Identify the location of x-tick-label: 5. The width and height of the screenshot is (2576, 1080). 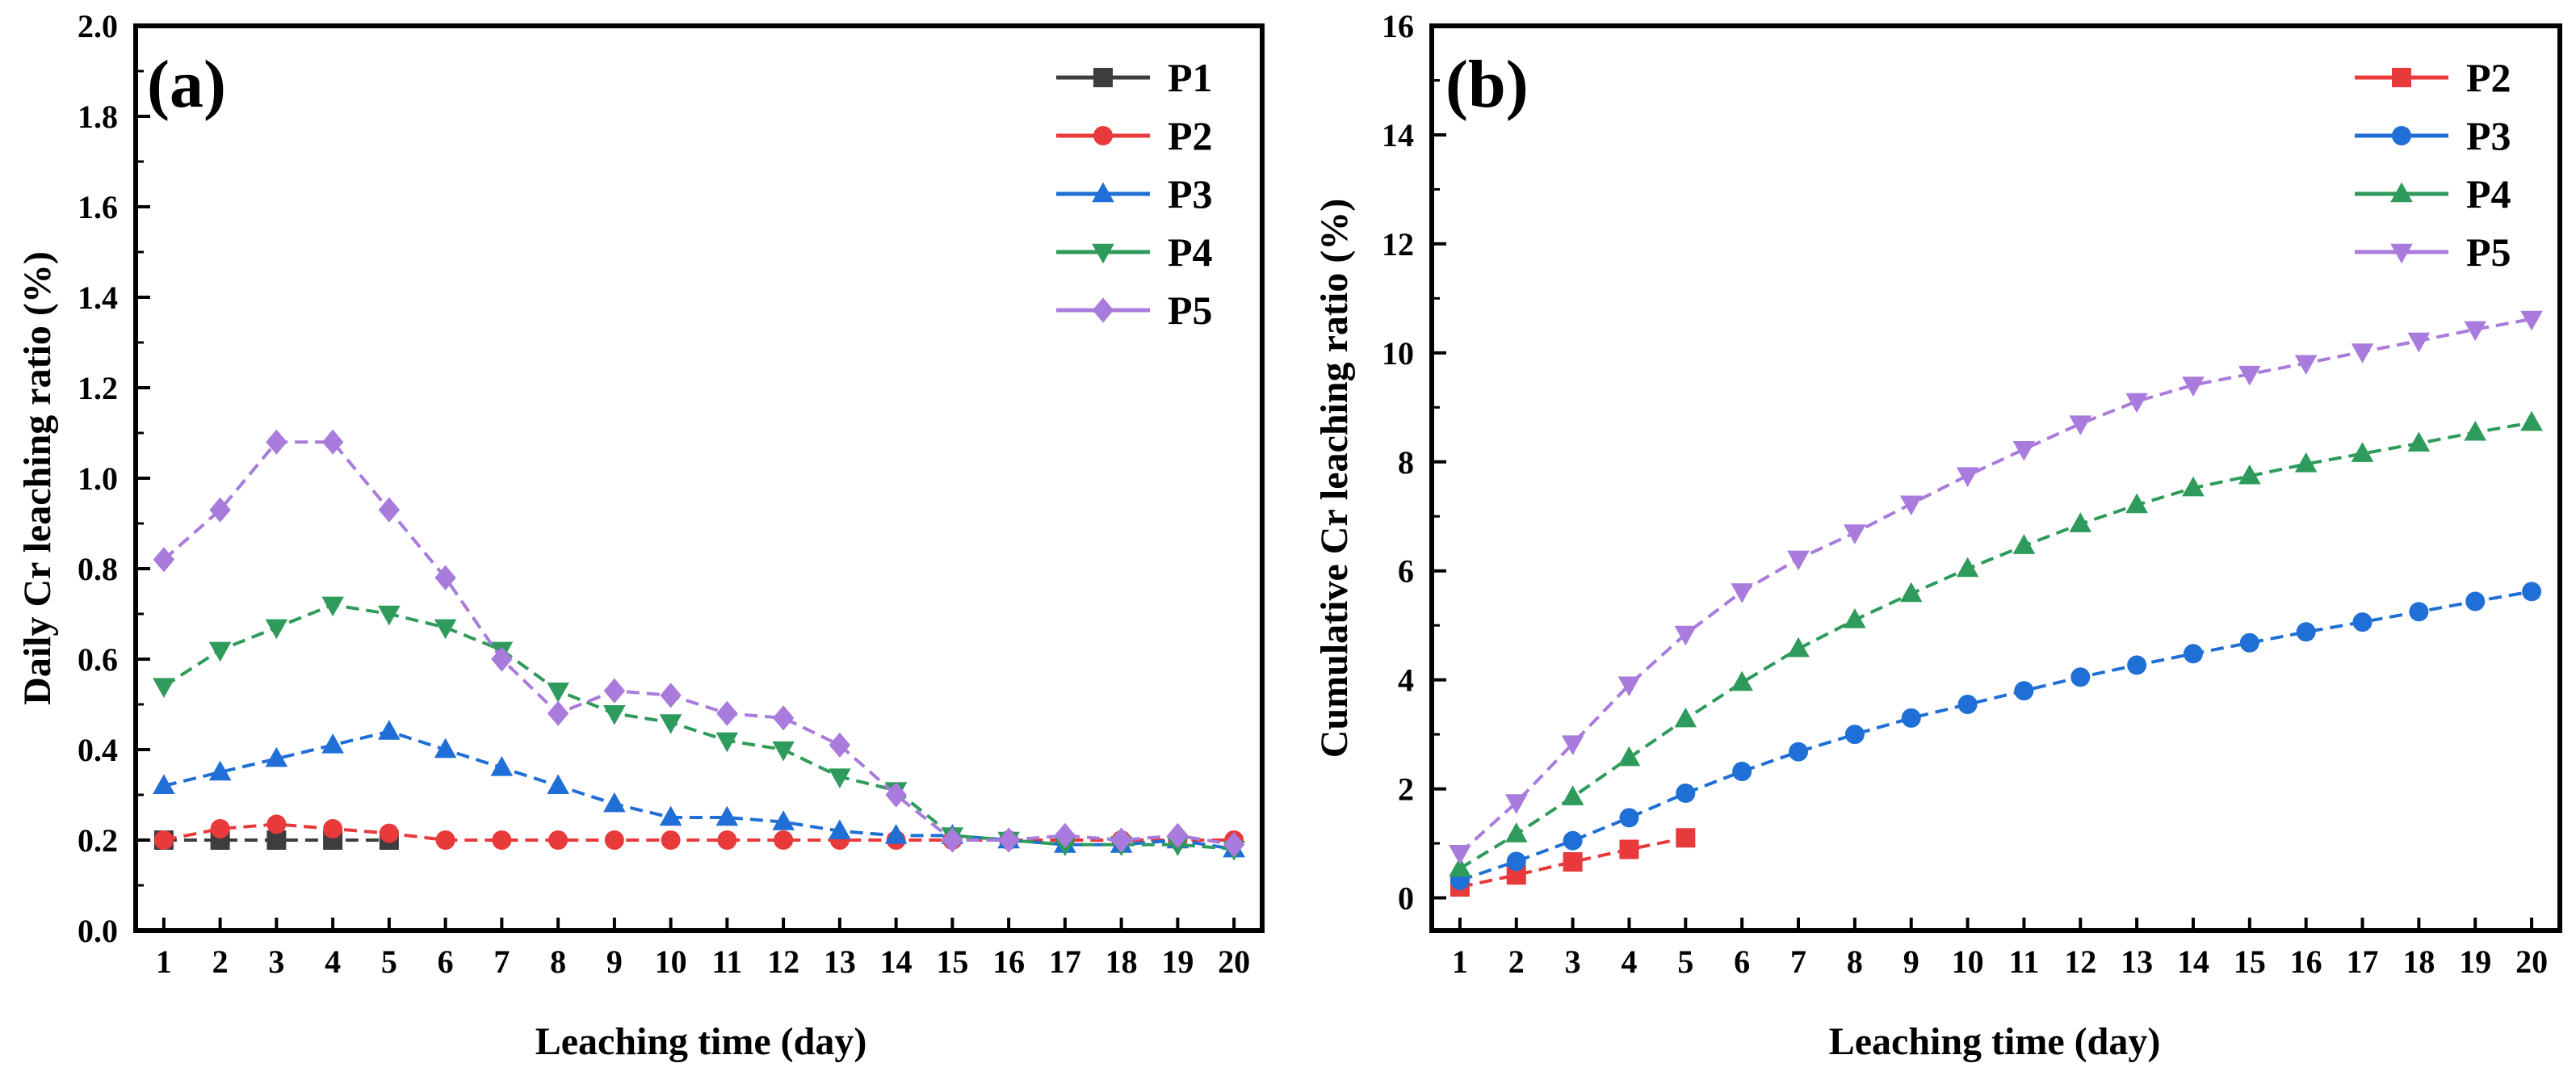
(1685, 961).